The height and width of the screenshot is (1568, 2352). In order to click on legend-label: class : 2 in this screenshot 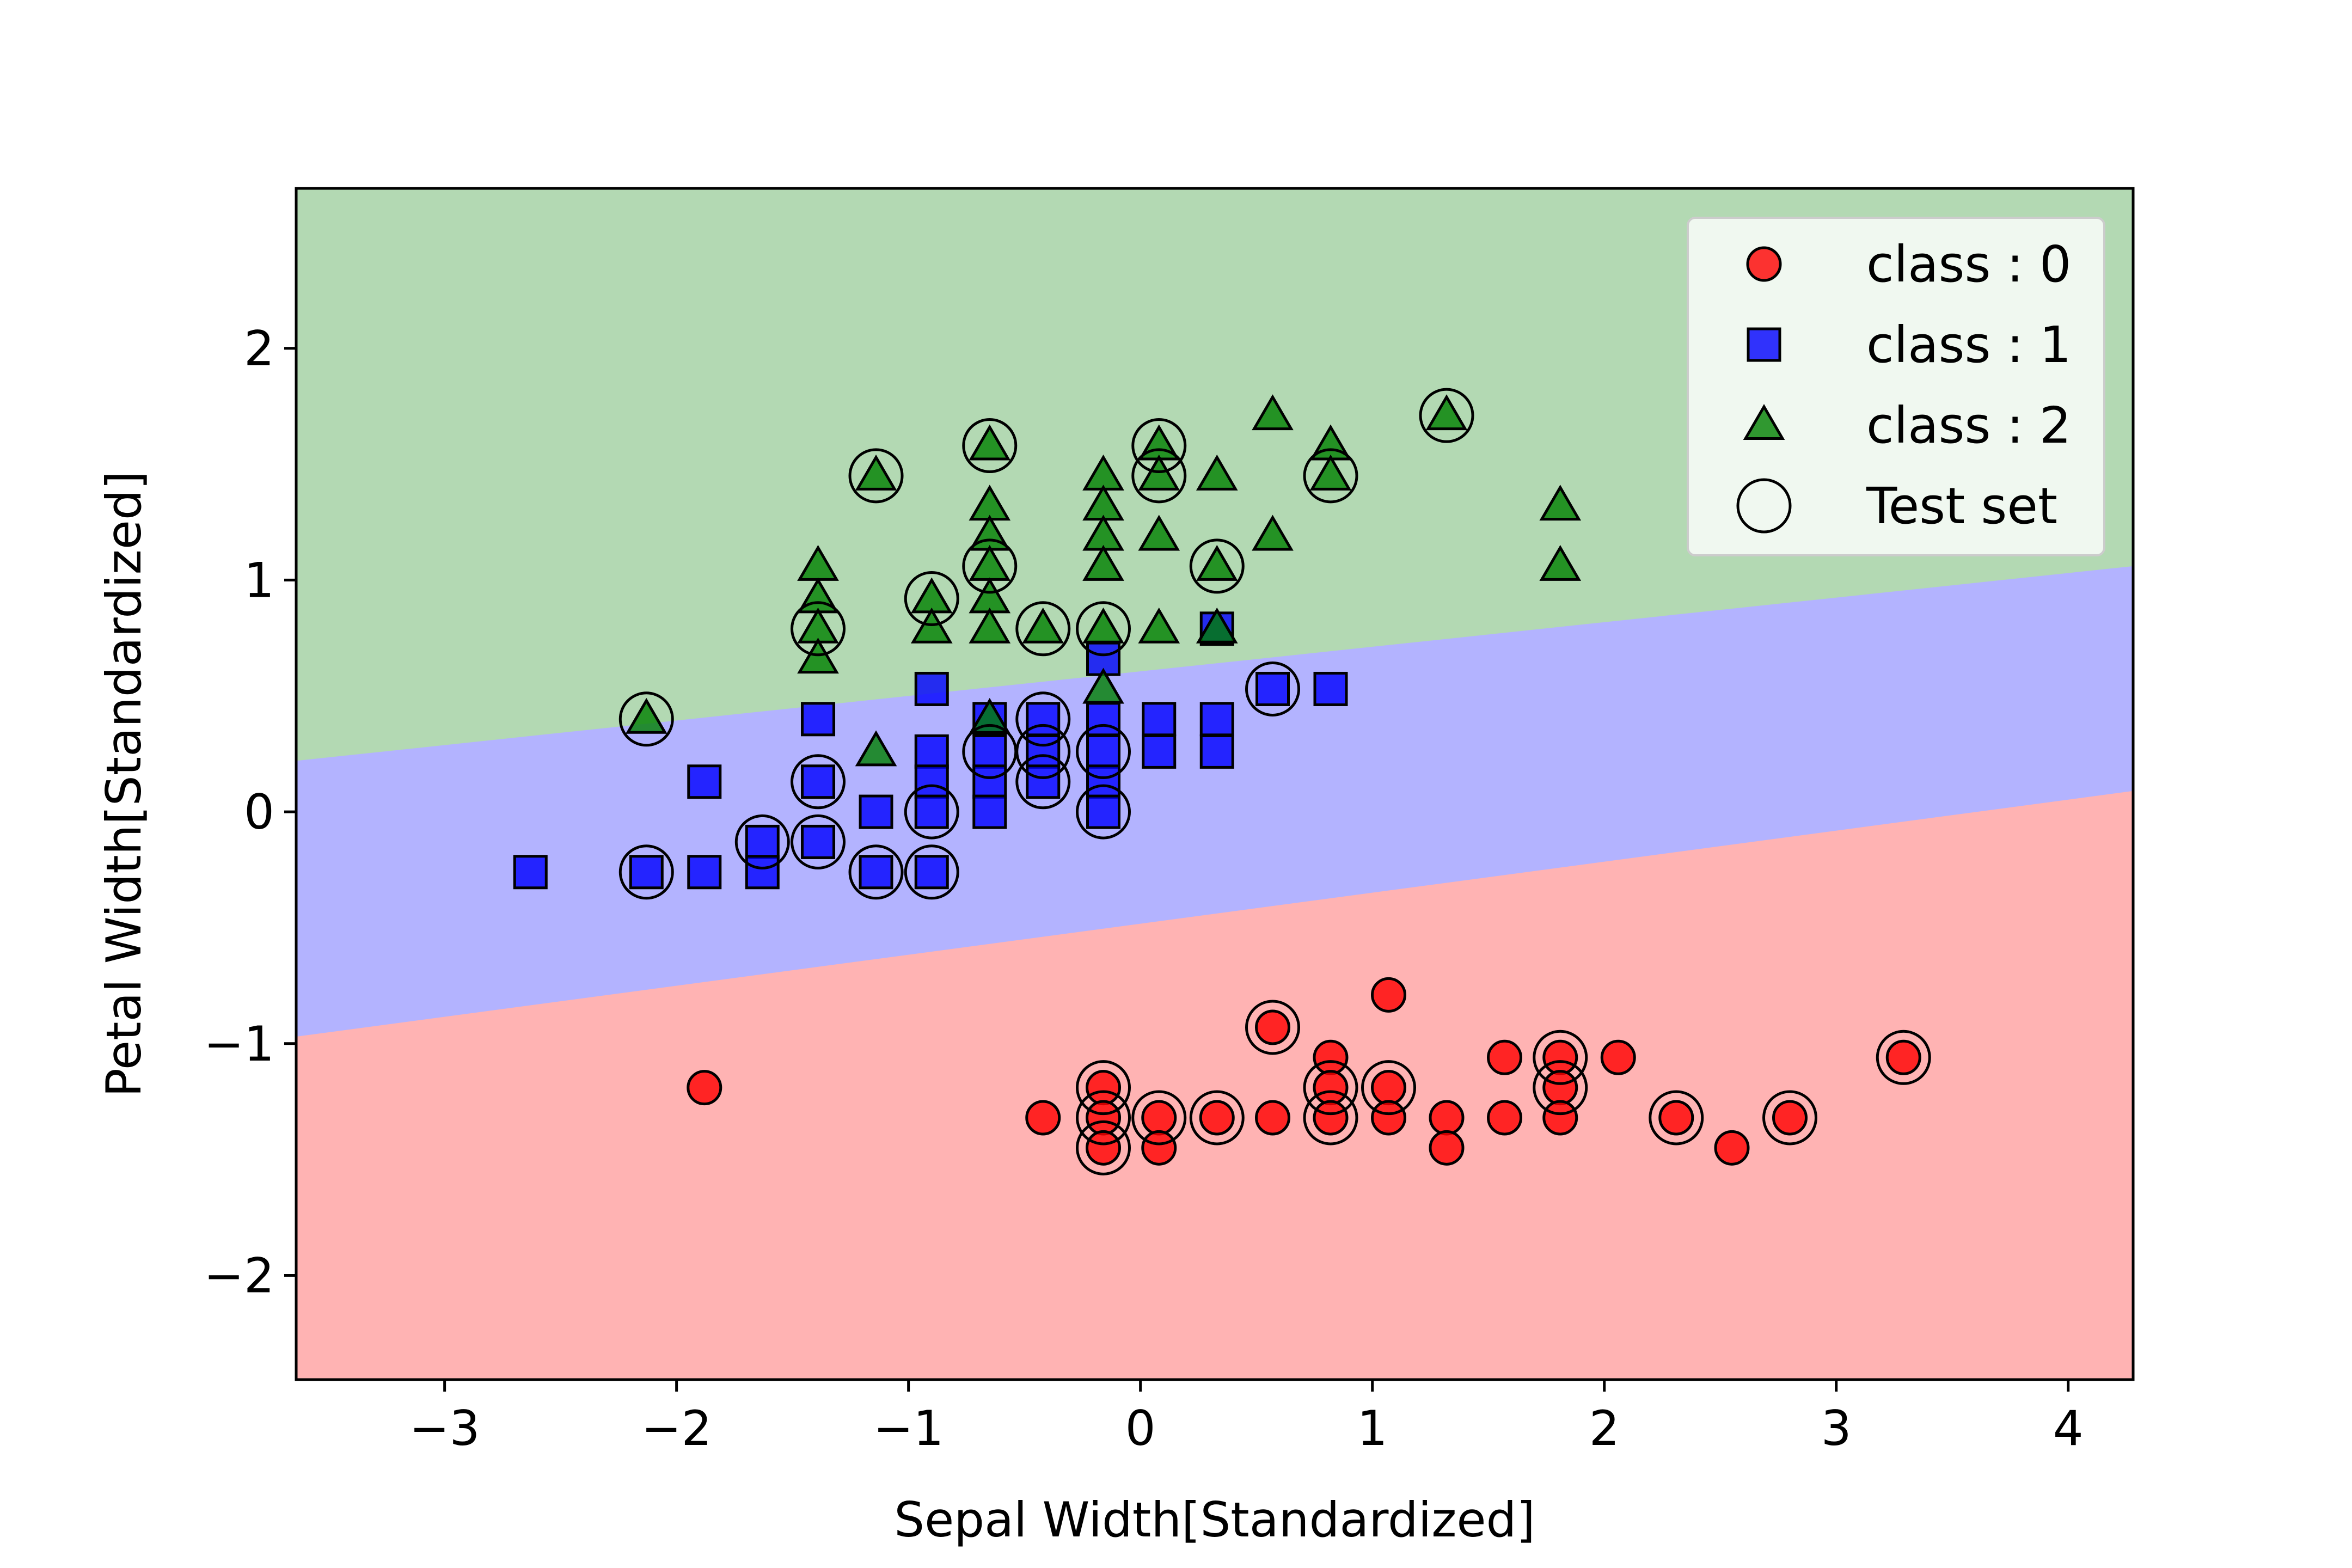, I will do `click(1968, 425)`.